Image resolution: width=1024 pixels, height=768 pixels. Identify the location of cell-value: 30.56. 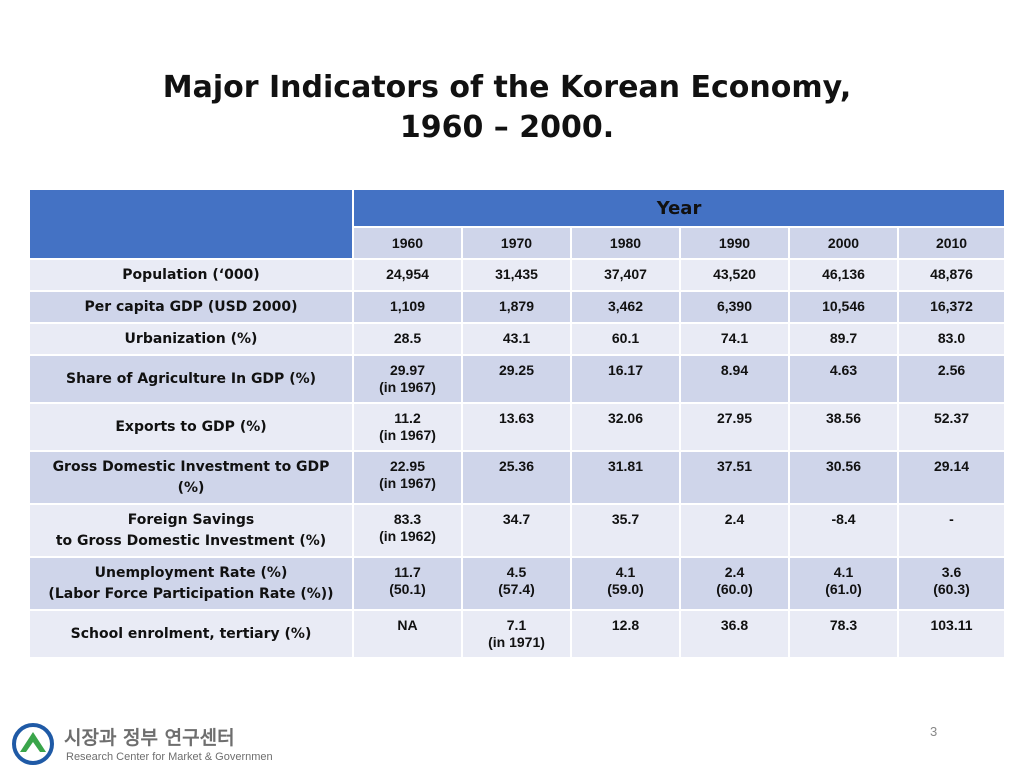
(843, 466).